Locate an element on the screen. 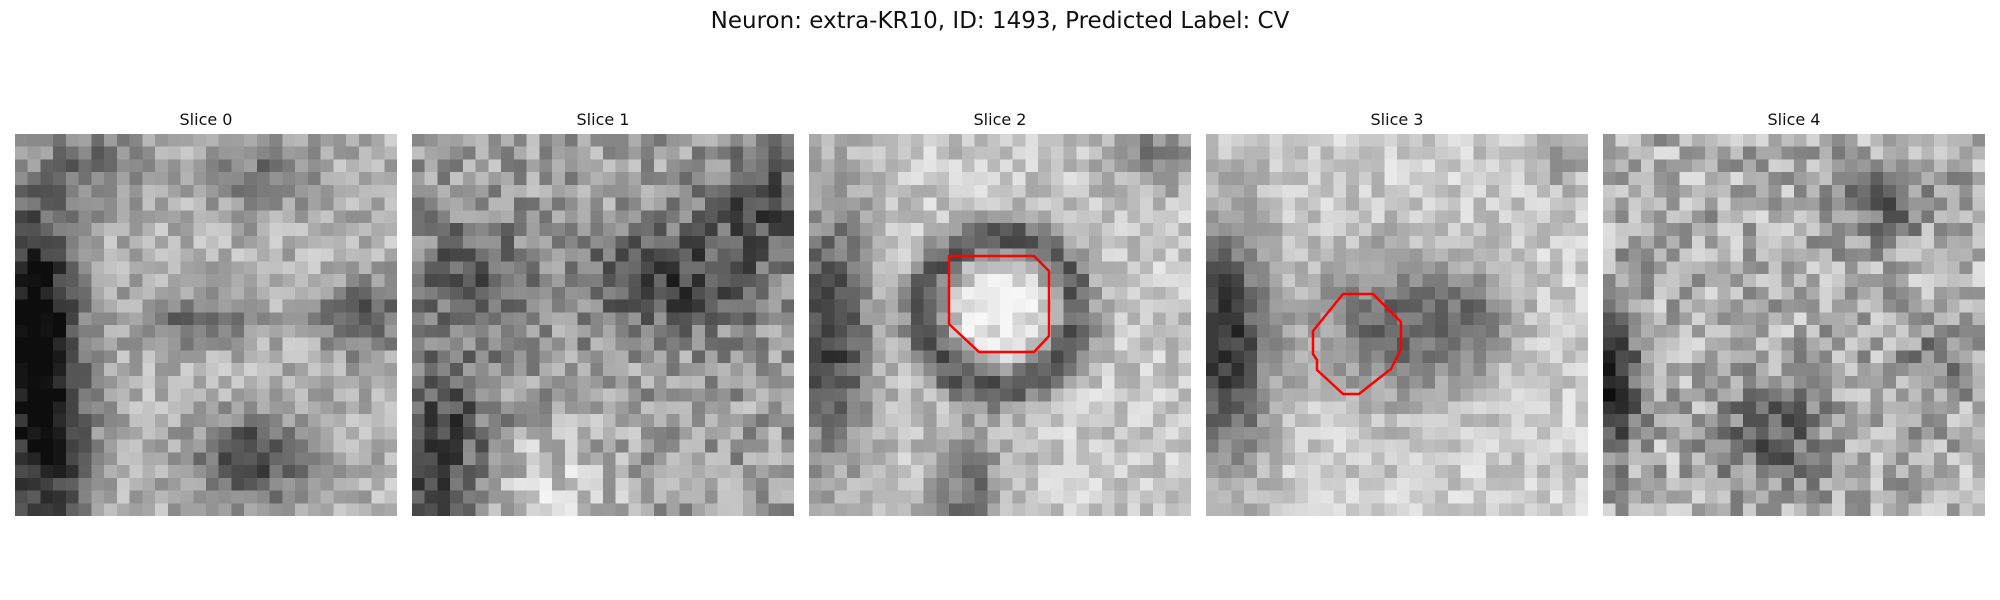  slice-panel-4: Slice 4 is located at coordinates (1794, 313).